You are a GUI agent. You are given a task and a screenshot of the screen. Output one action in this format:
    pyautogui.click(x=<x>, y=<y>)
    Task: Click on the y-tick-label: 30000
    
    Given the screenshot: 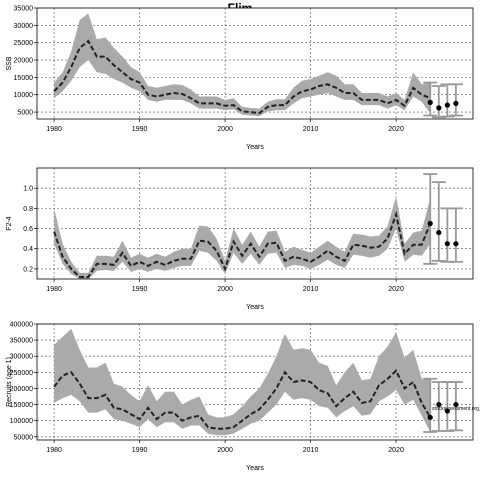 What is the action you would take?
    pyautogui.click(x=24, y=26)
    